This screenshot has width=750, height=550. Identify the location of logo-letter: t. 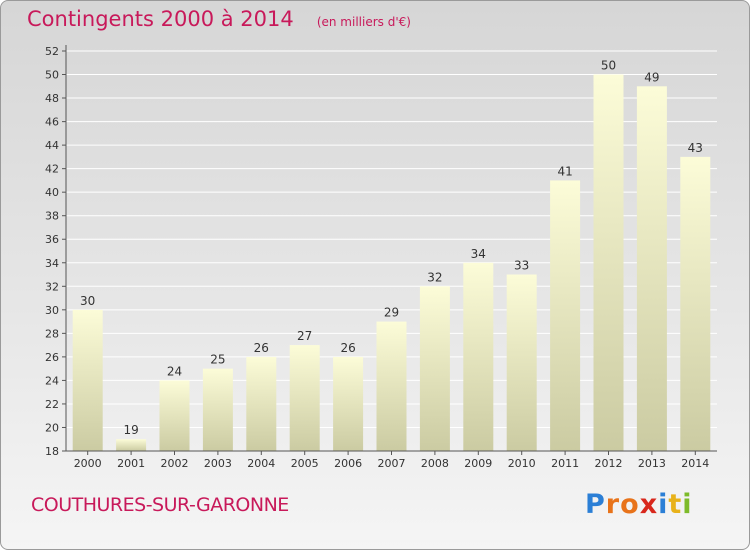
(675, 504).